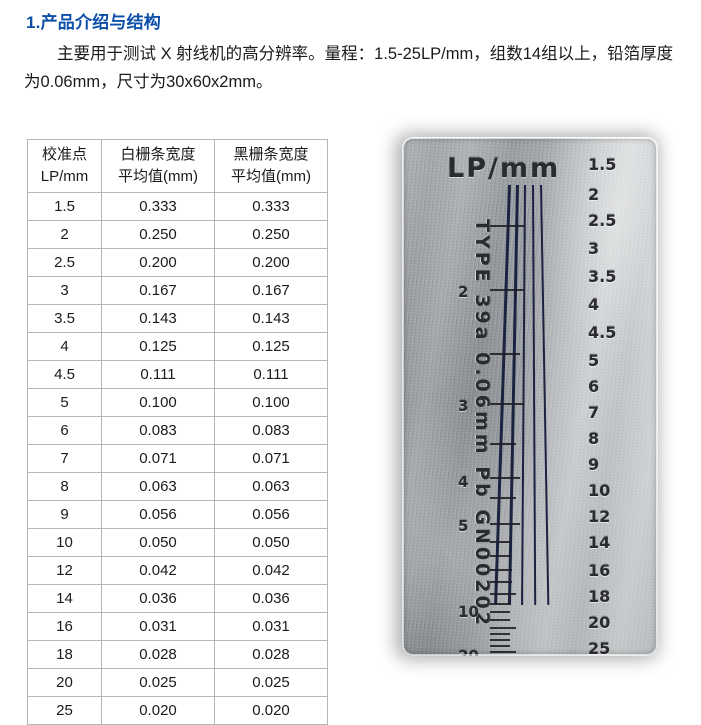  I want to click on column-header-black-bar-width: 黑栅条宽度 平均值(mm), so click(271, 166).